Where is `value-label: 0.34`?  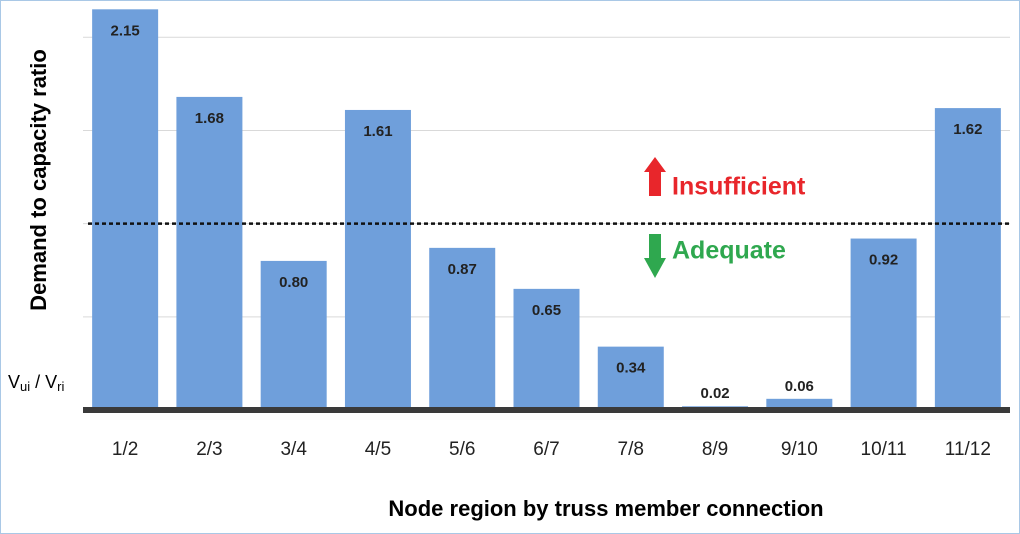
value-label: 0.34 is located at coordinates (631, 368).